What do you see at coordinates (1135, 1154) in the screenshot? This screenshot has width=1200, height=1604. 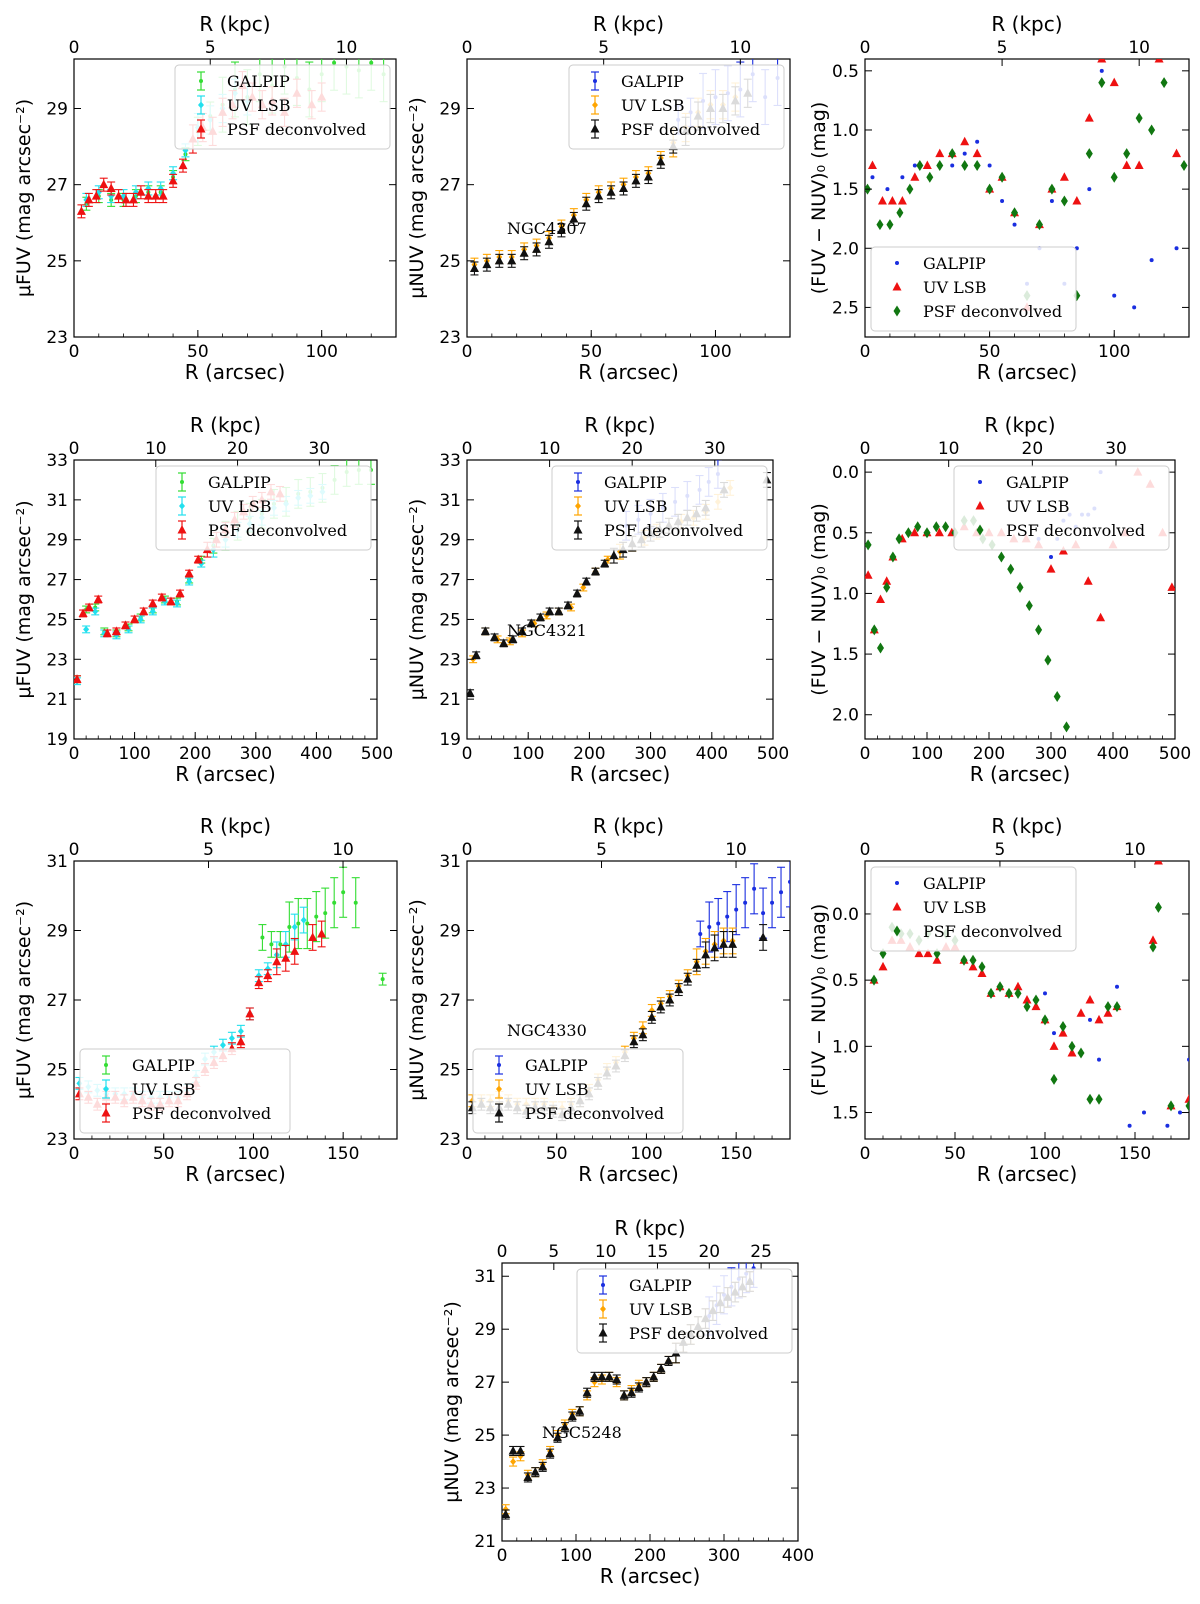 I see `x-tick-label: 150` at bounding box center [1135, 1154].